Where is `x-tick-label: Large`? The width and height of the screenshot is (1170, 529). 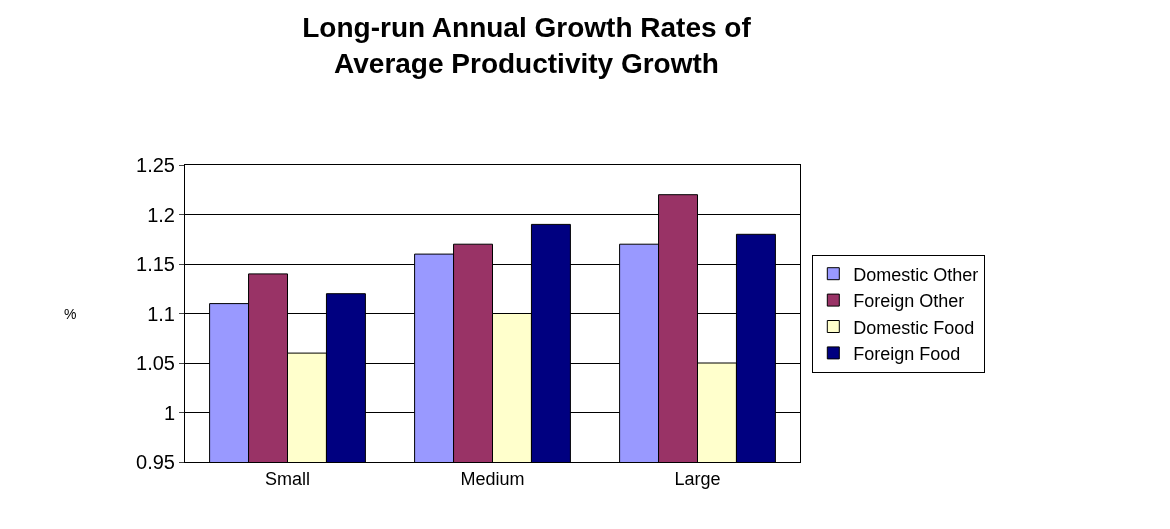 x-tick-label: Large is located at coordinates (697, 478).